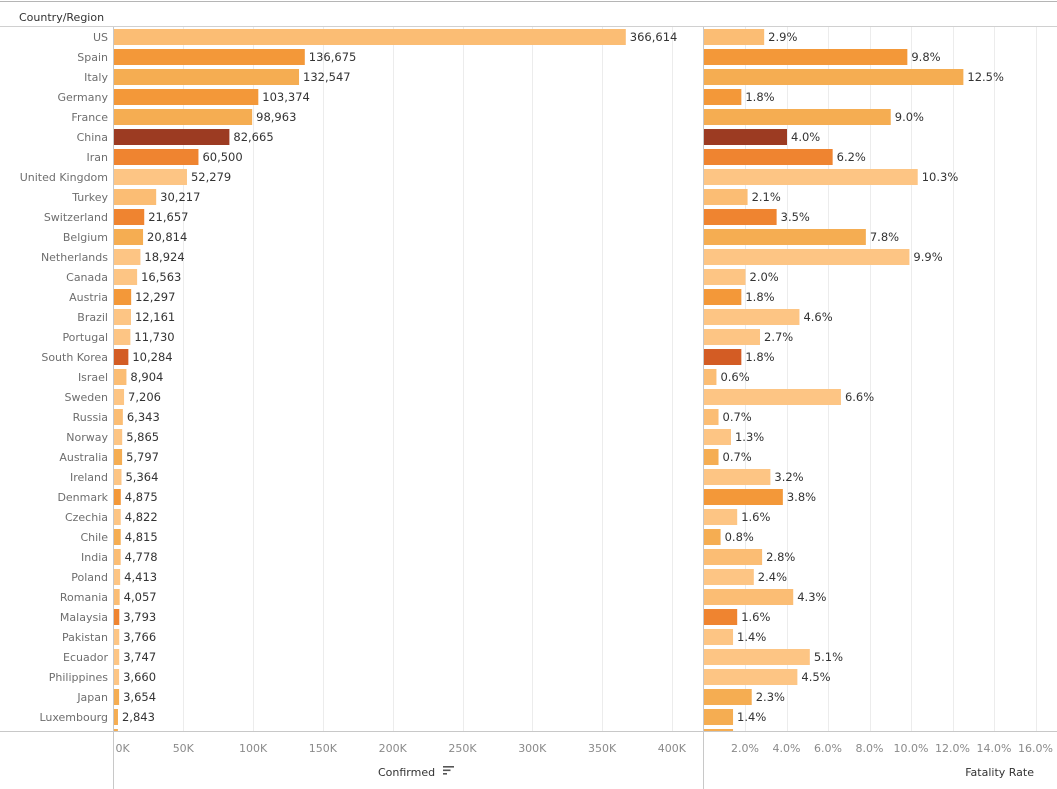 The width and height of the screenshot is (1057, 789). Describe the element at coordinates (443, 597) in the screenshot. I see `table-row: Romania 4,057 4.3%` at that location.